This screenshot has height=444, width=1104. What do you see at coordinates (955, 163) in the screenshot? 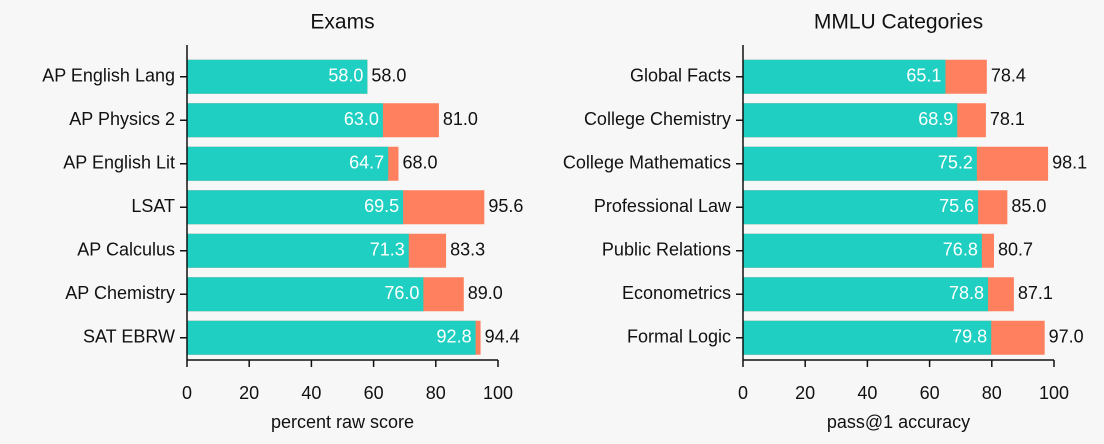
I see `value-label: 75.2` at bounding box center [955, 163].